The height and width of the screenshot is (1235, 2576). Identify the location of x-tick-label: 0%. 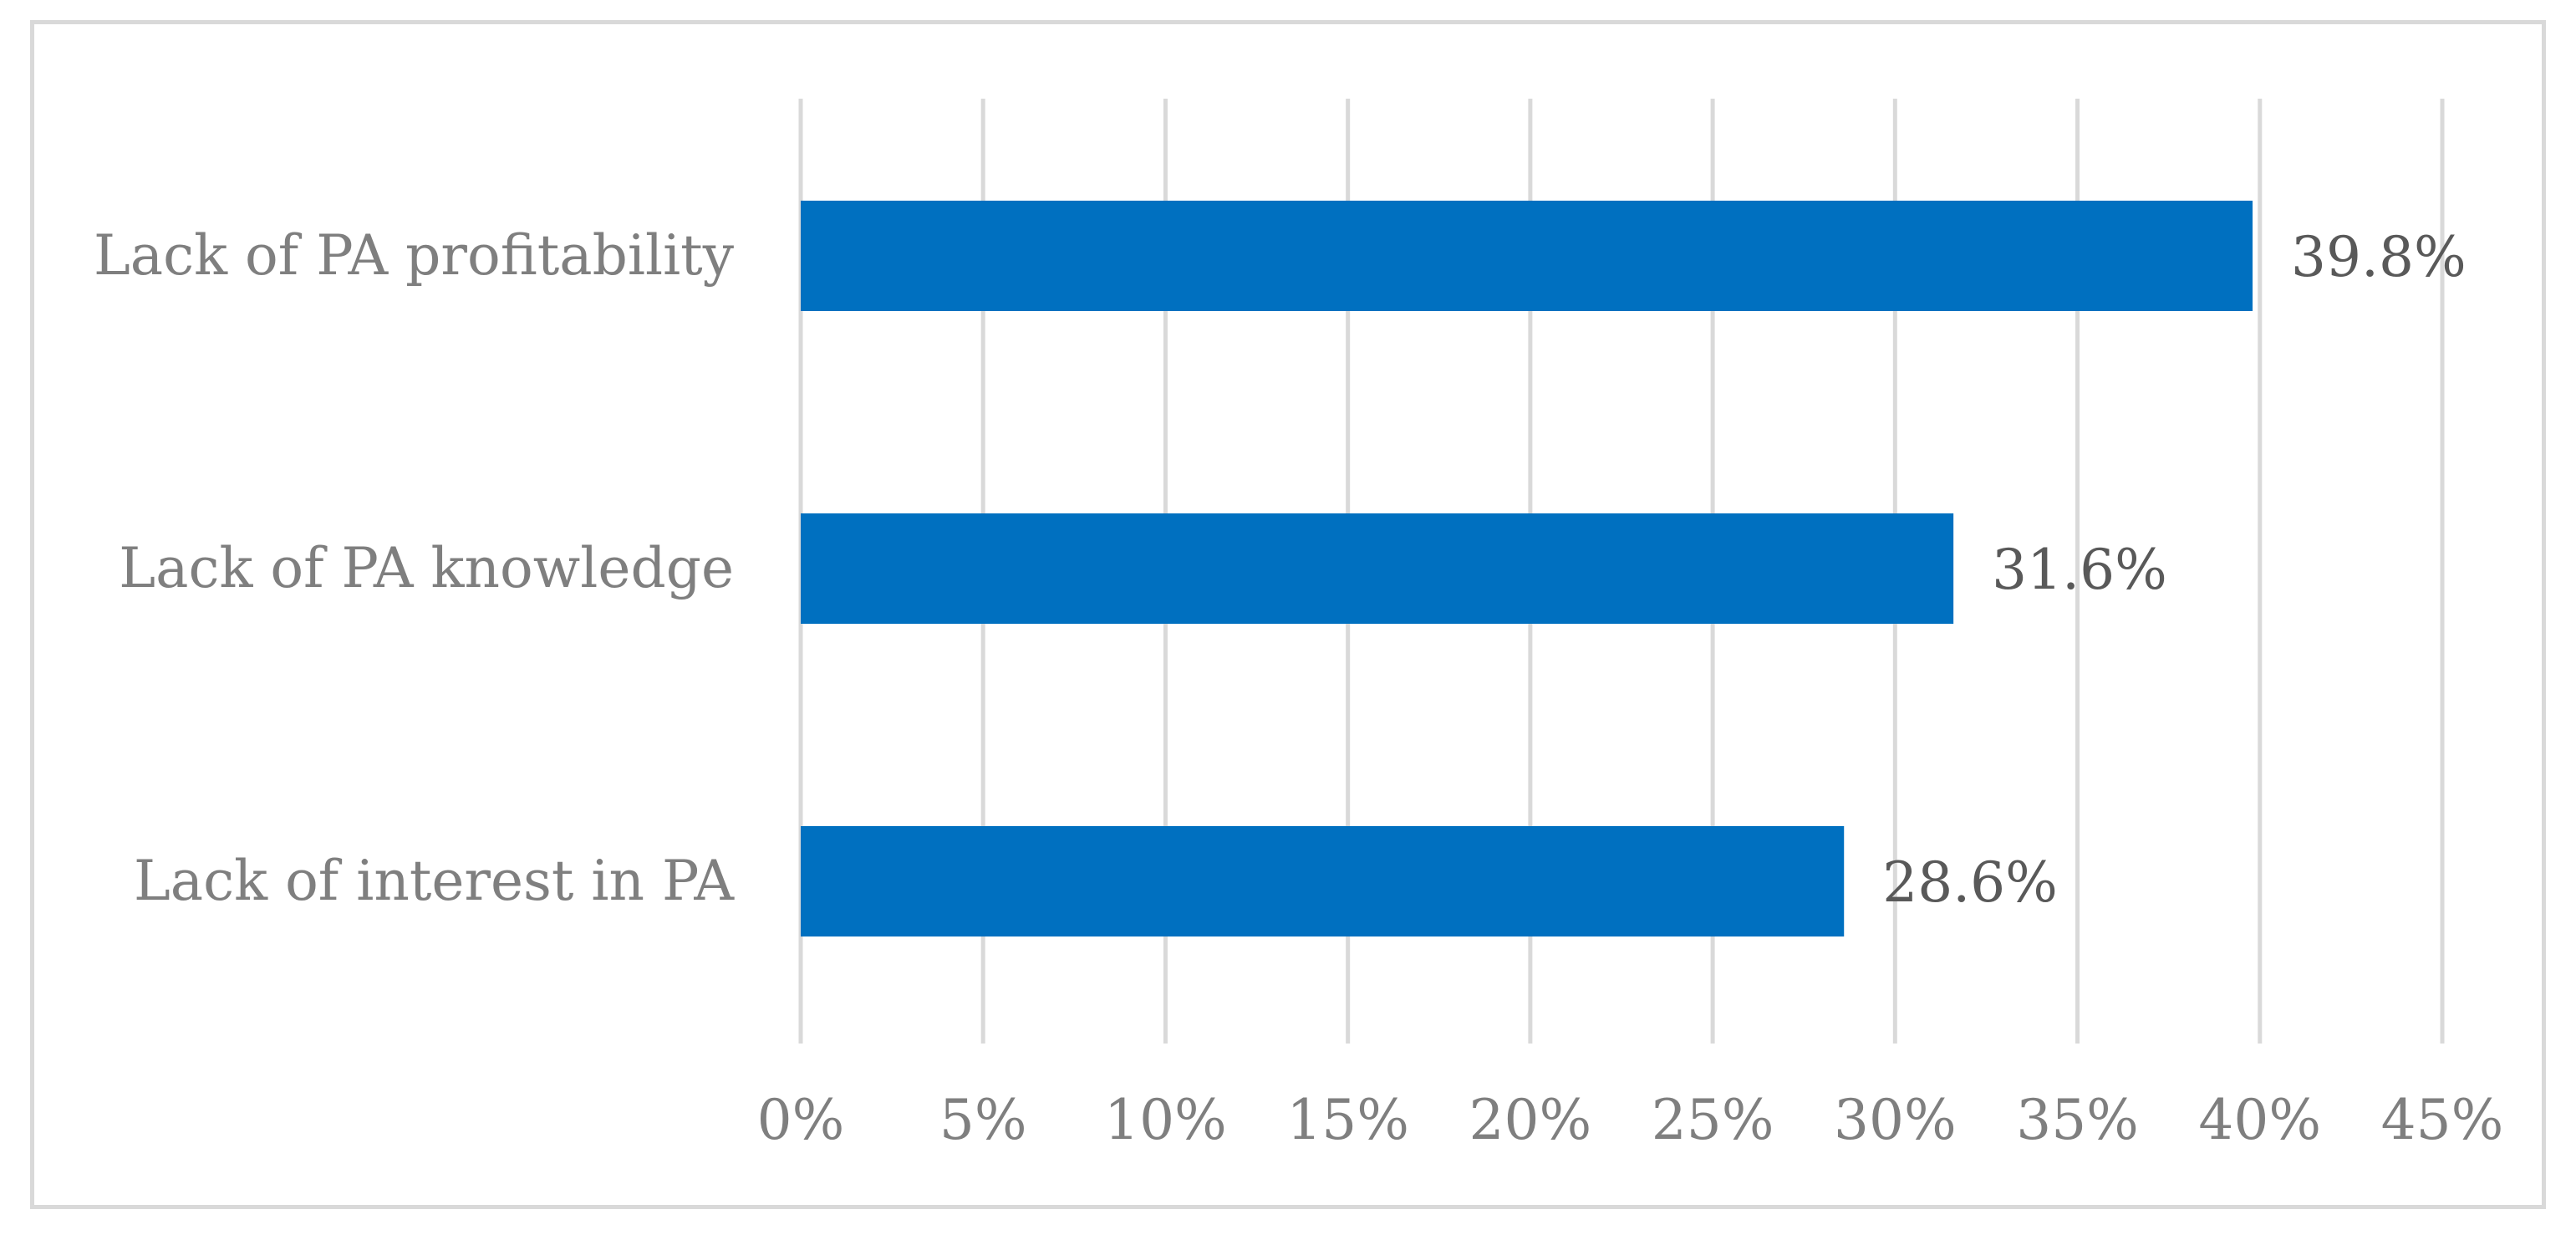
(801, 1120).